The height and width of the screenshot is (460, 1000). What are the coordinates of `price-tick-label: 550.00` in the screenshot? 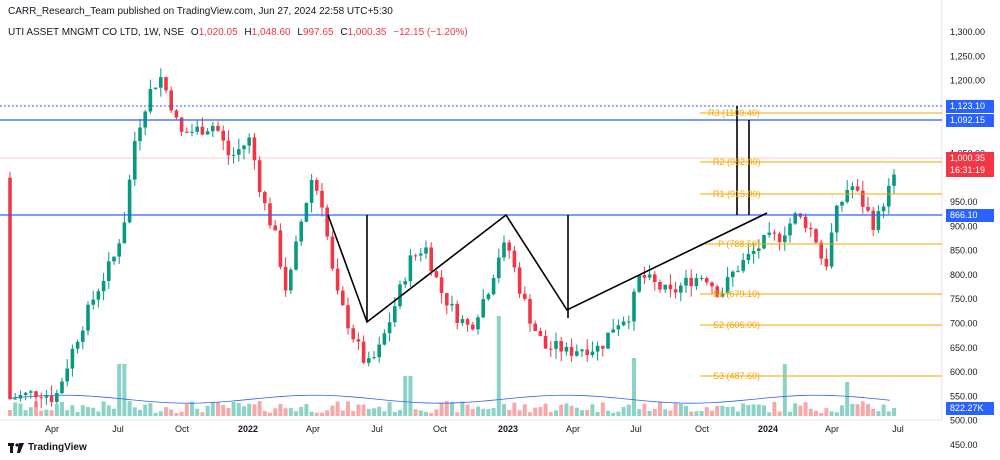 It's located at (964, 396).